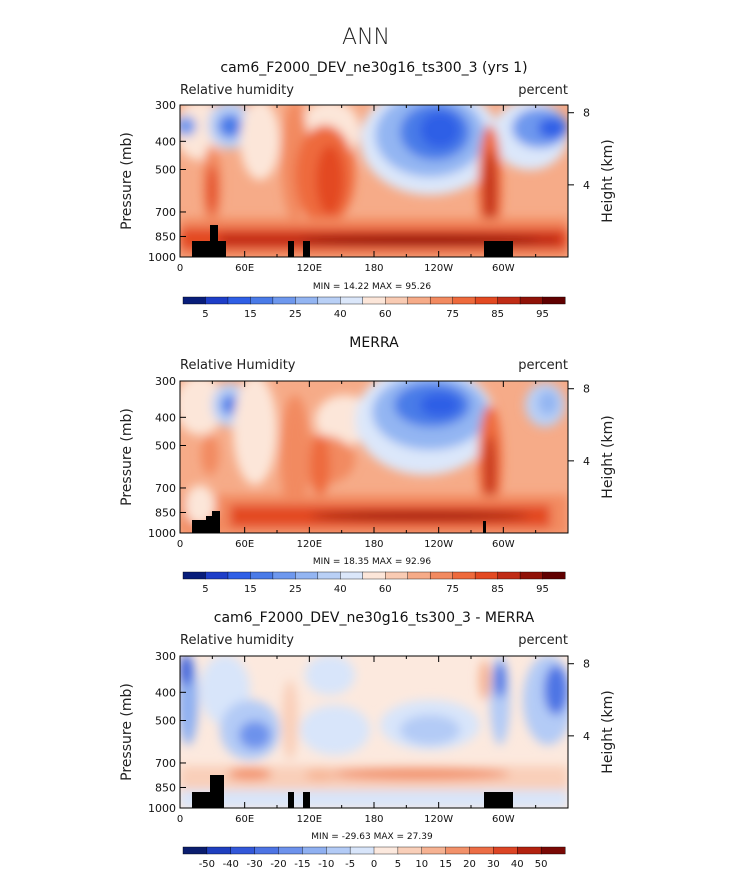  I want to click on colorbar-label: -10, so click(326, 864).